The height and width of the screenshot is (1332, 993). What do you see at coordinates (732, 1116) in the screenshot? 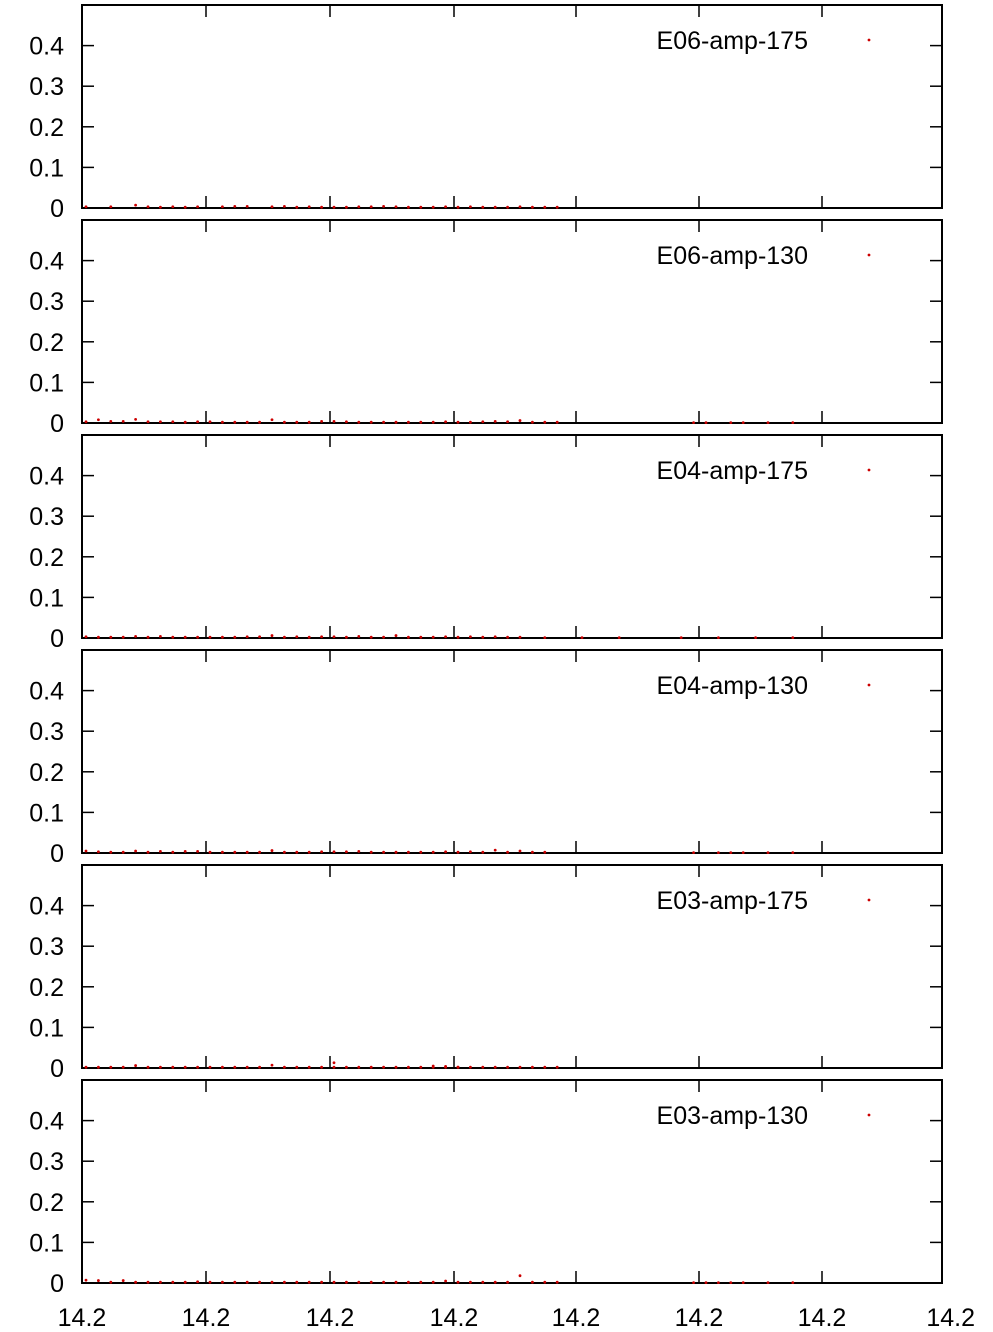
I see `legend-label: E03-amp-130` at bounding box center [732, 1116].